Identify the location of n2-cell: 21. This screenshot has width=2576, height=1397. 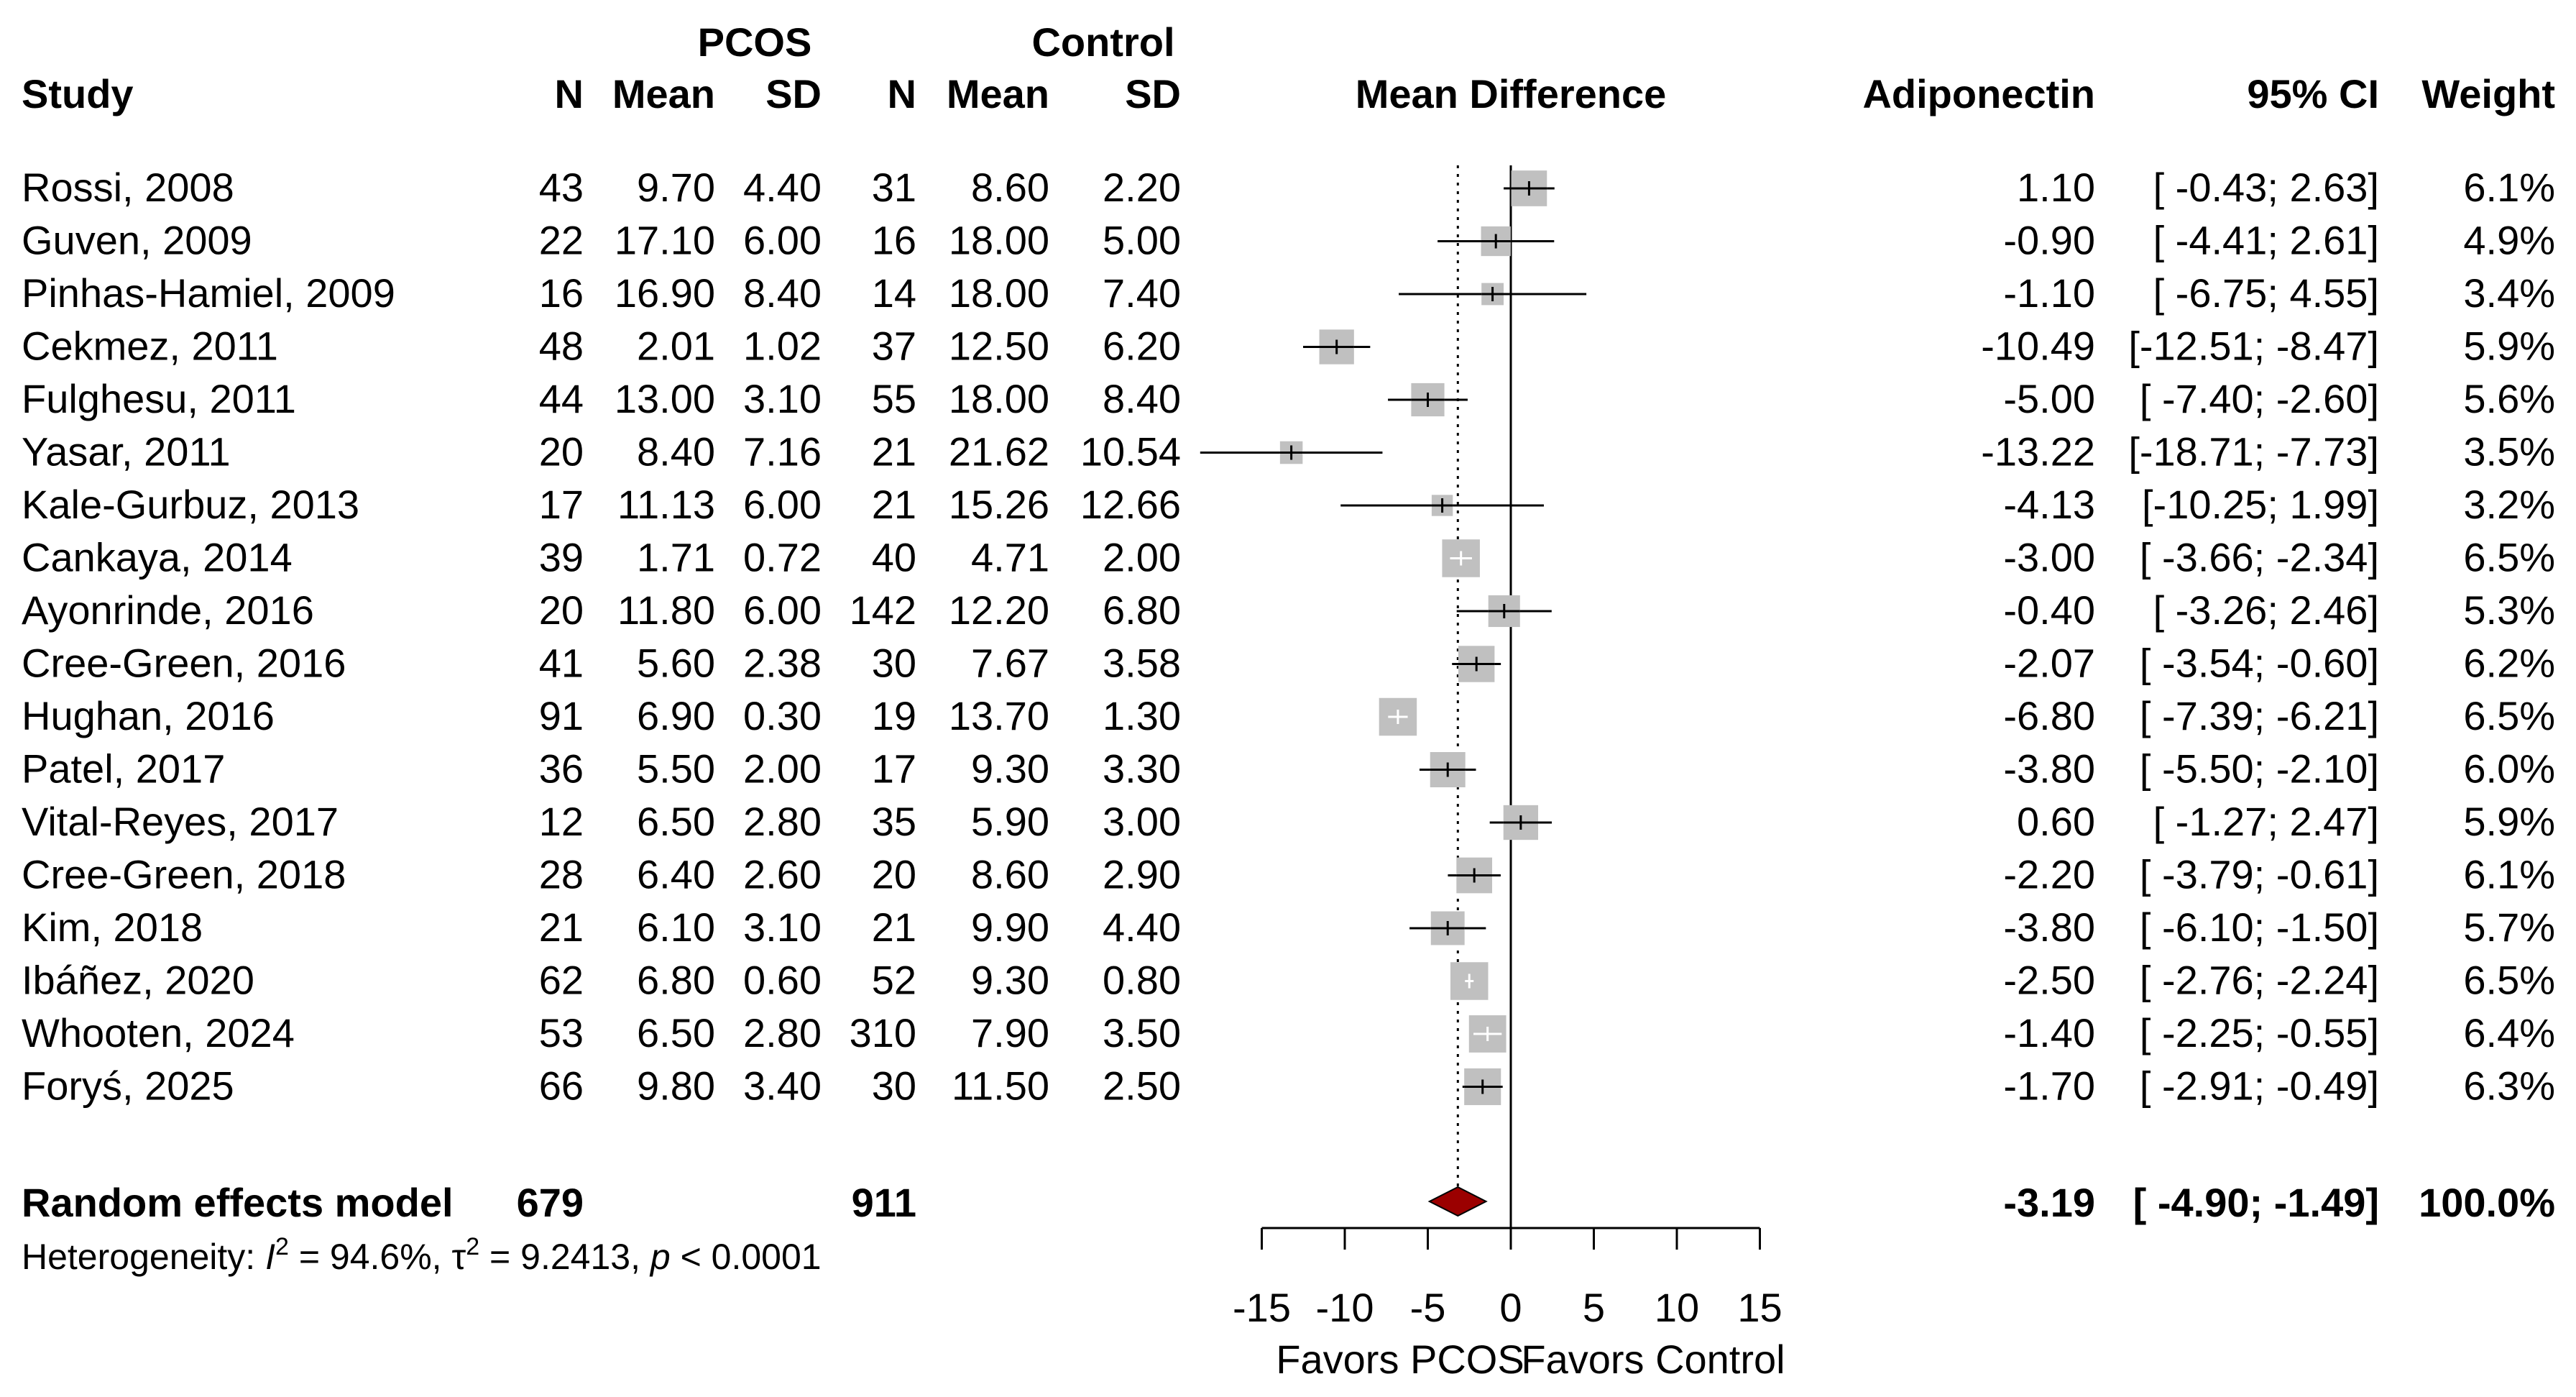
(894, 504).